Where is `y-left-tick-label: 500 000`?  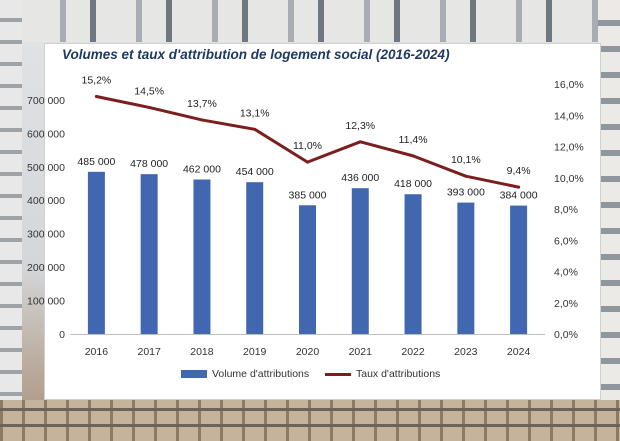 y-left-tick-label: 500 000 is located at coordinates (46, 168).